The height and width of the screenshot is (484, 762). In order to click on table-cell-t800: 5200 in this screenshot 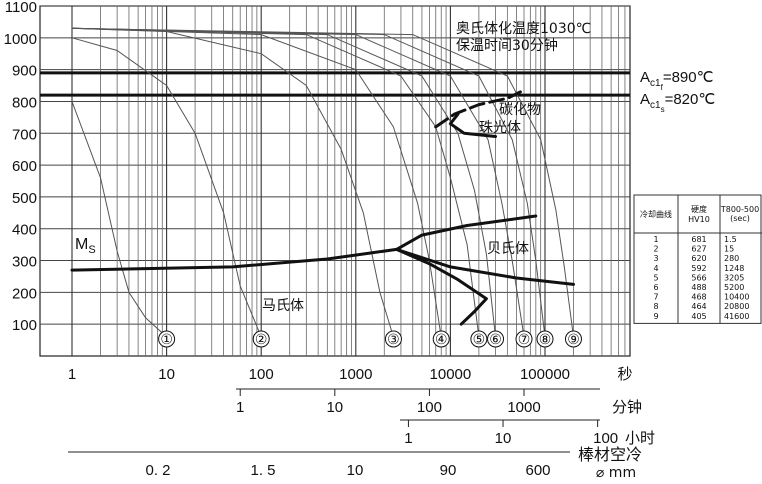, I will do `click(734, 287)`.